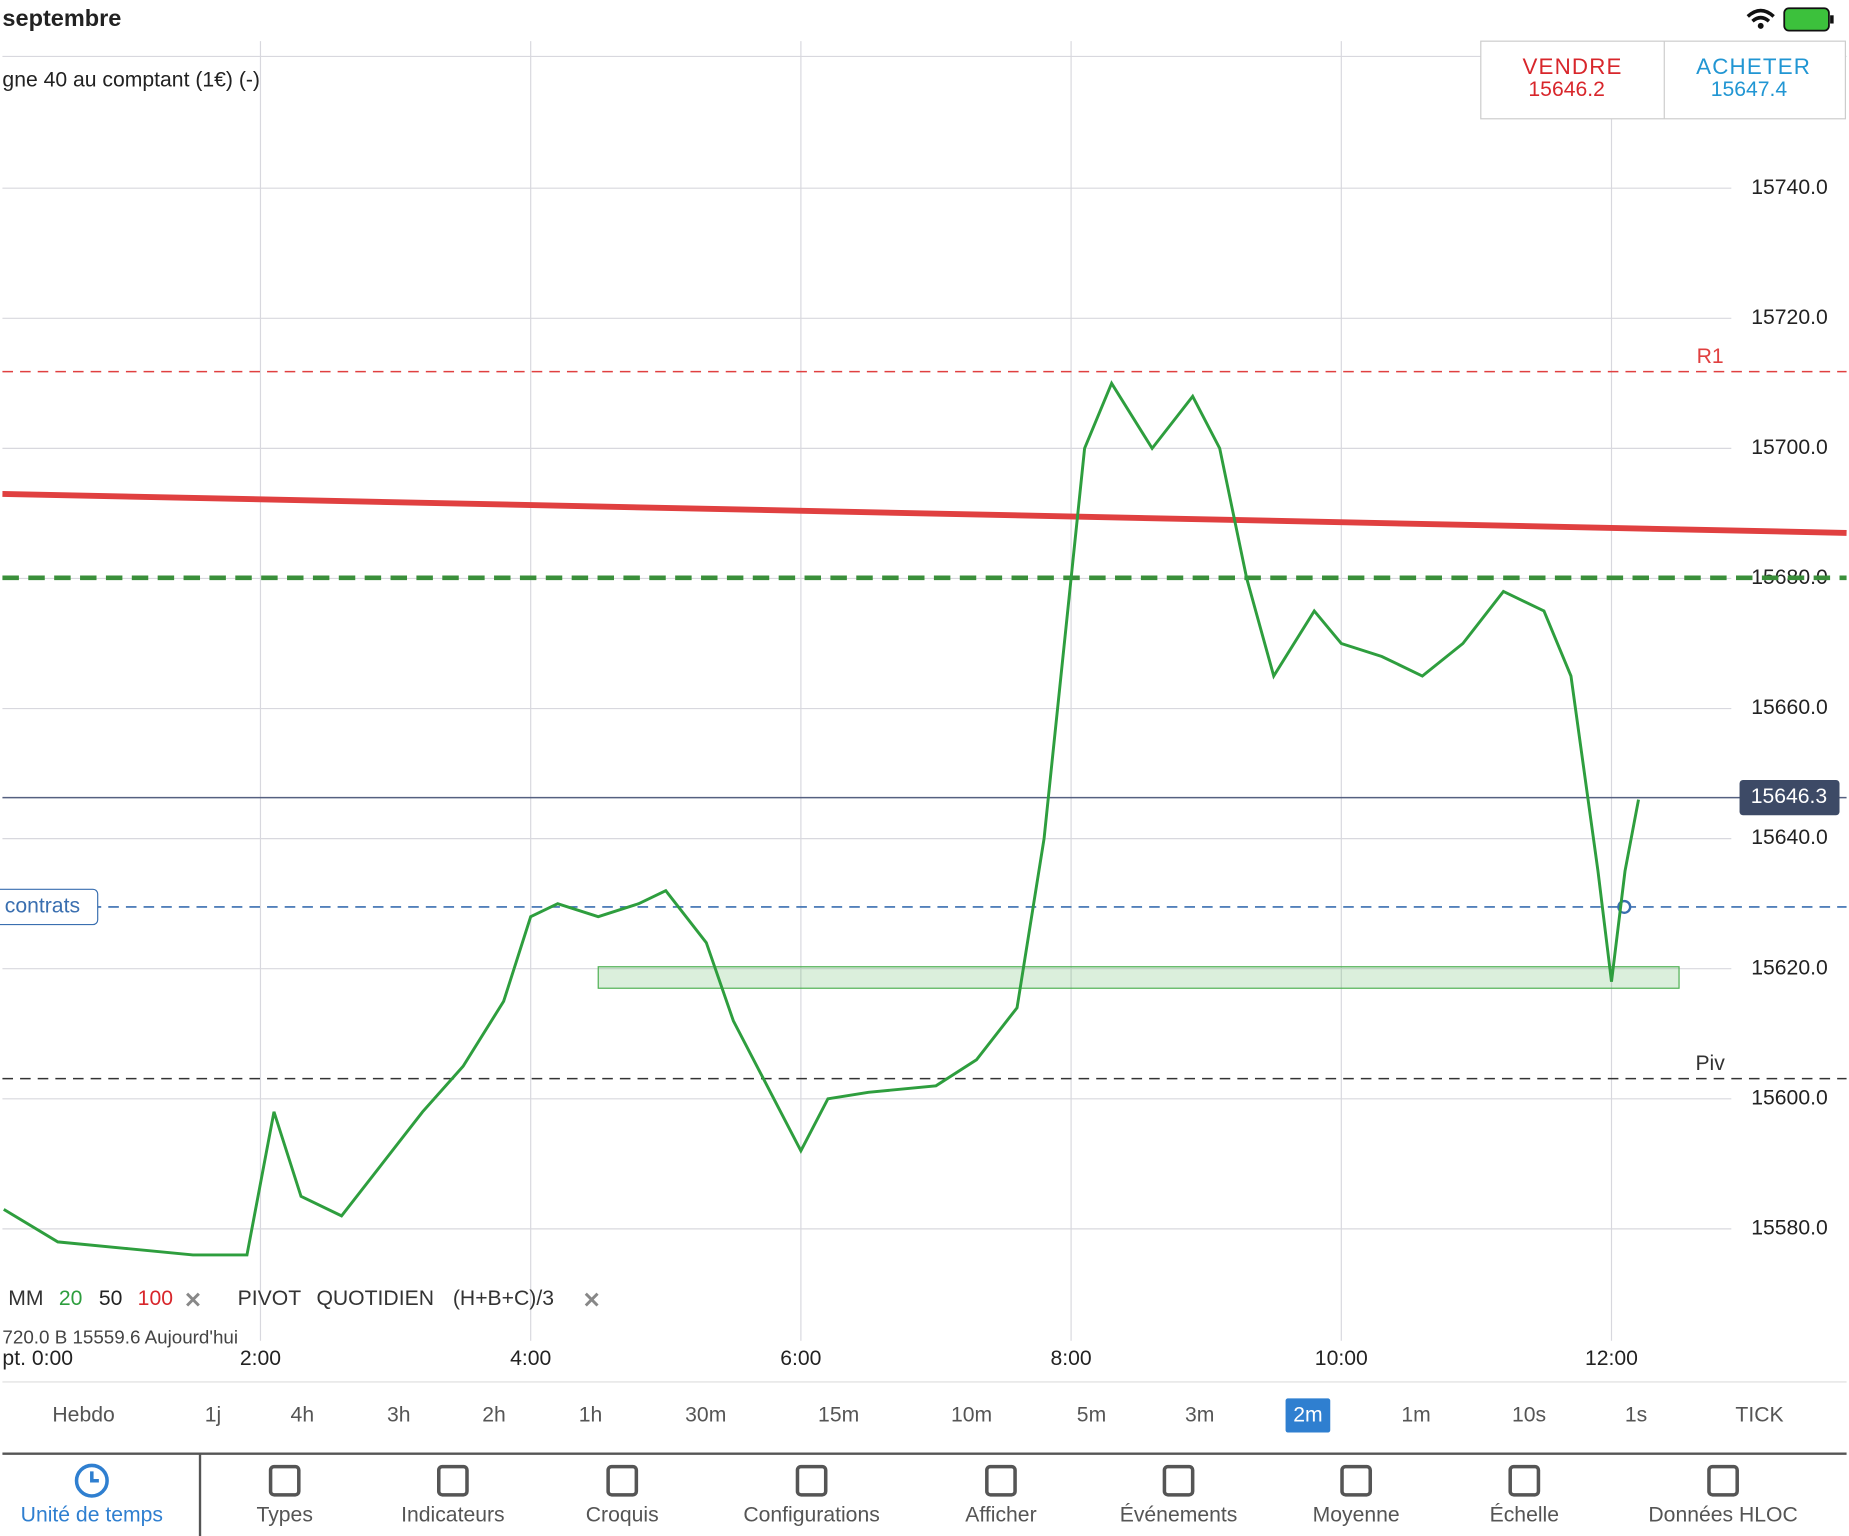  Describe the element at coordinates (1789, 837) in the screenshot. I see `y-tick-label: 15640.0` at that location.